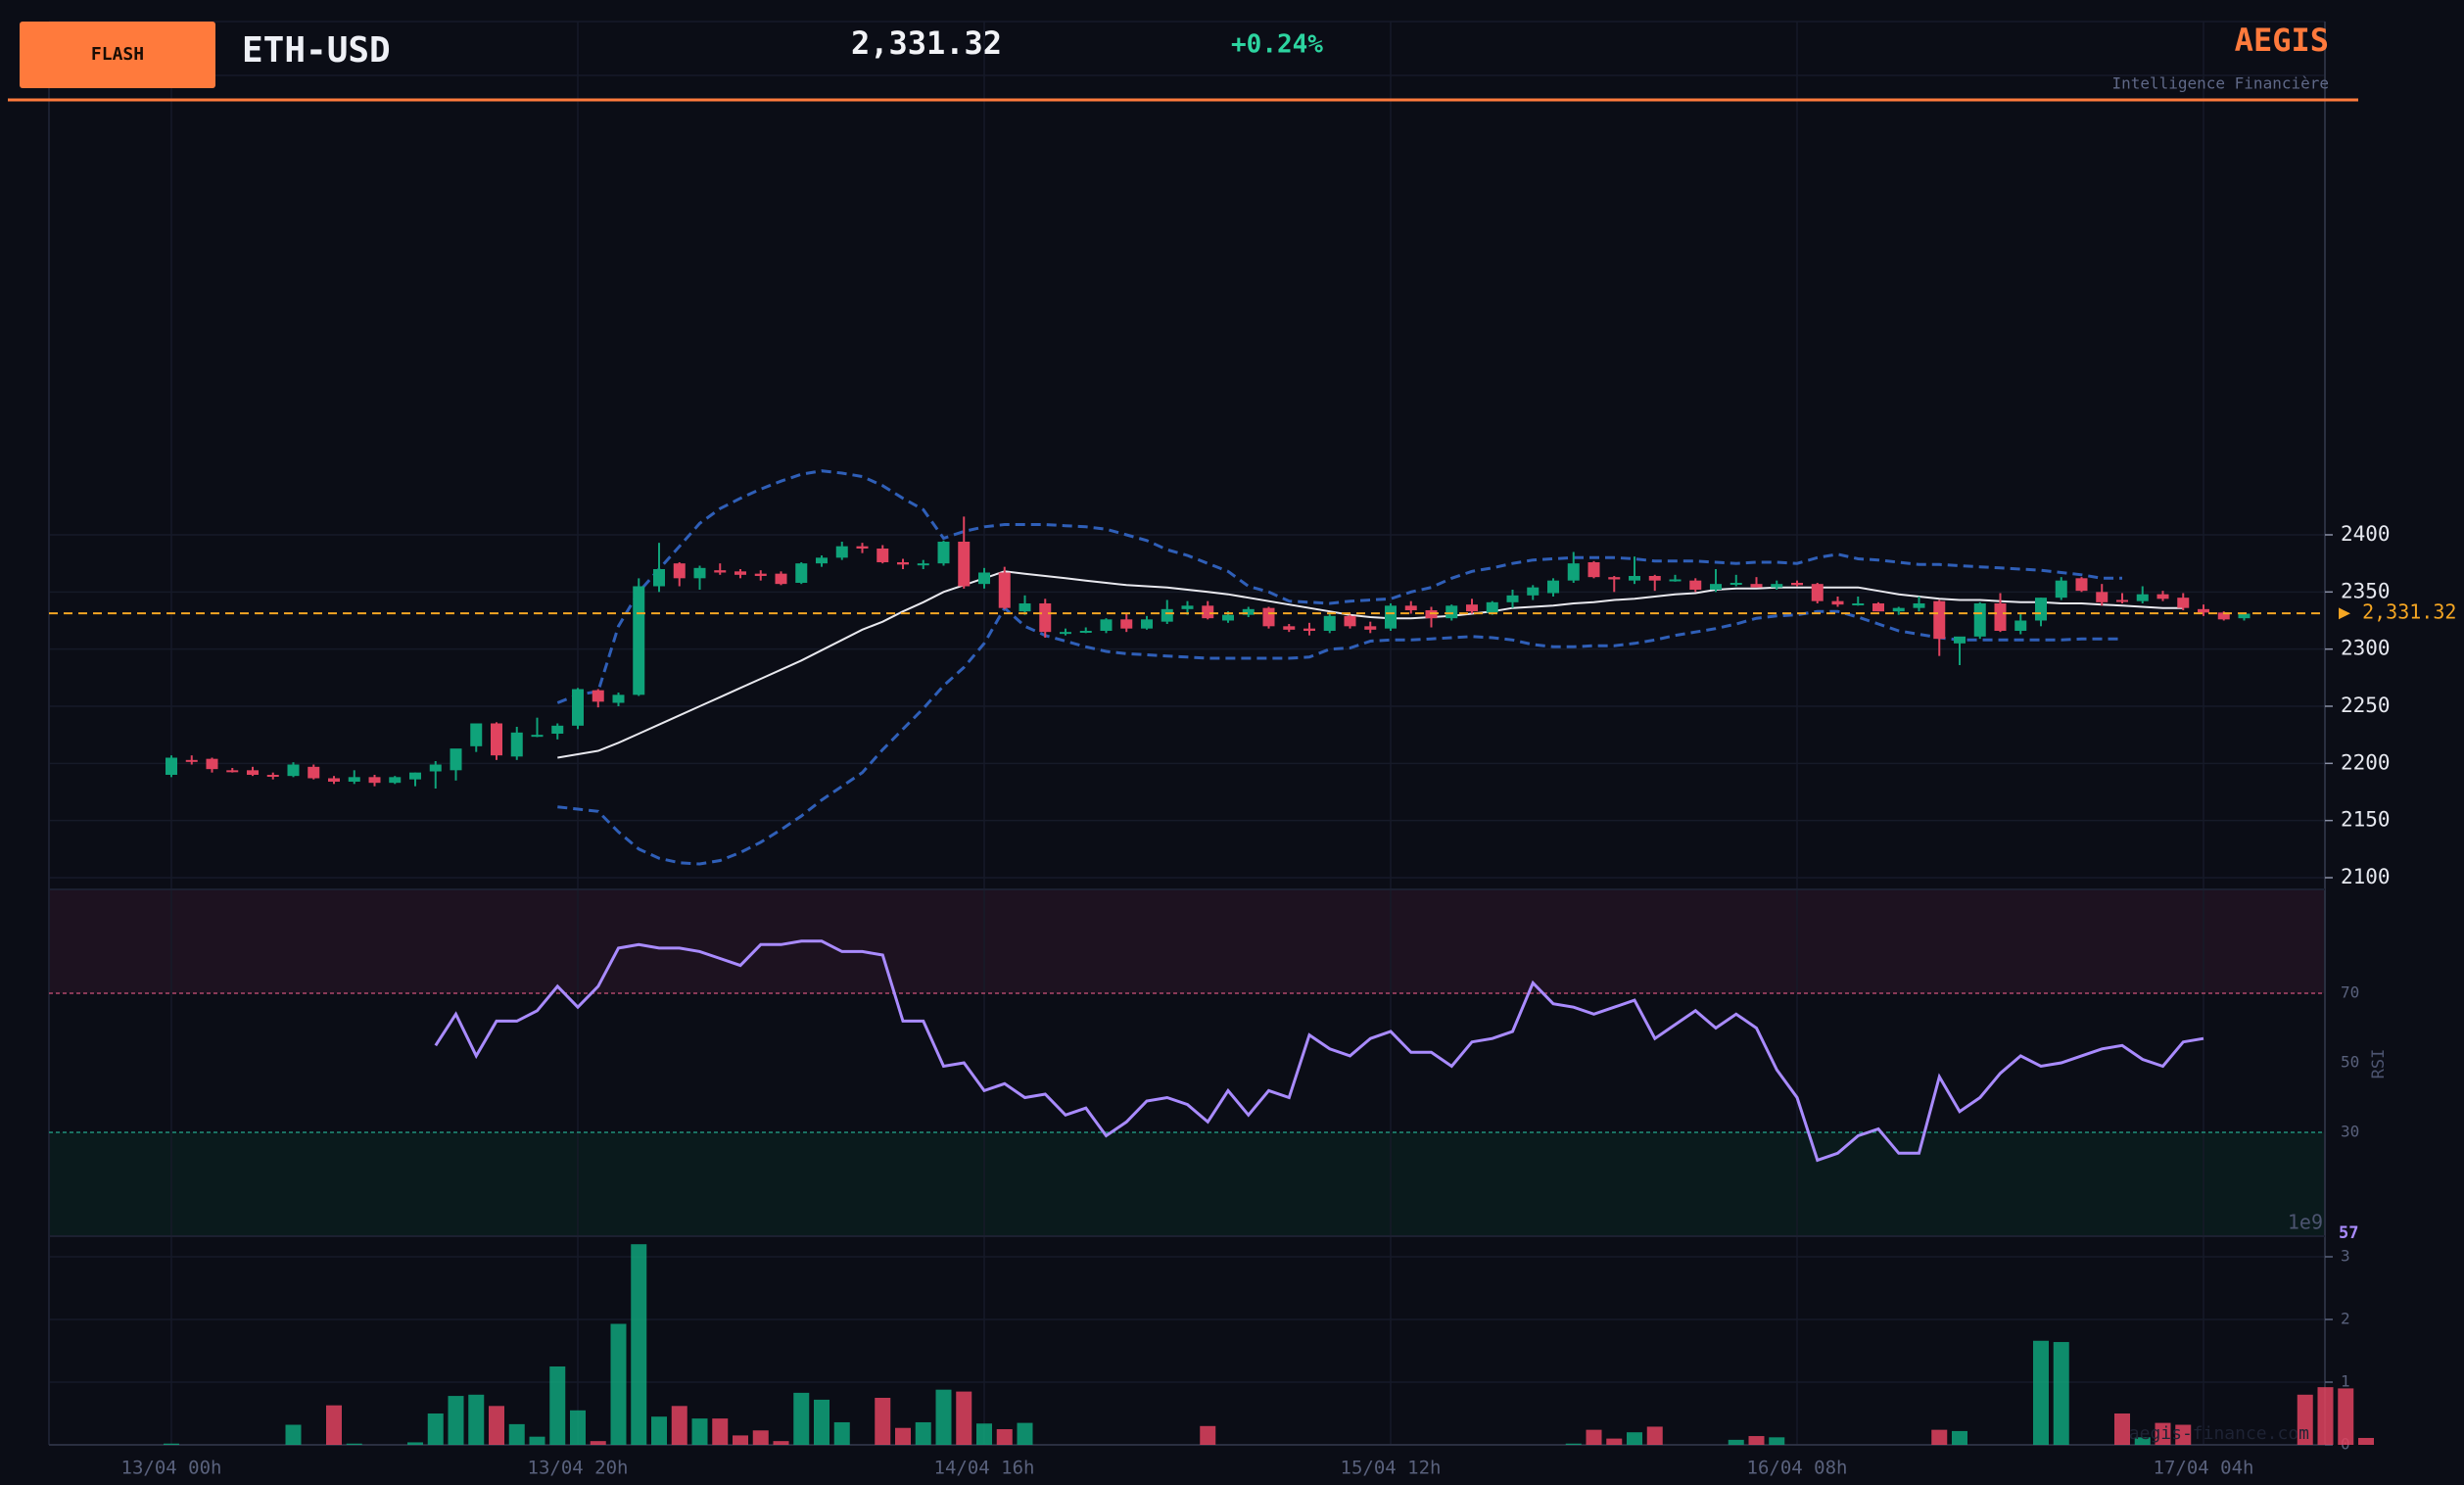 The image size is (2464, 1485). What do you see at coordinates (1339, 586) in the screenshot?
I see `bollinger-upper-band` at bounding box center [1339, 586].